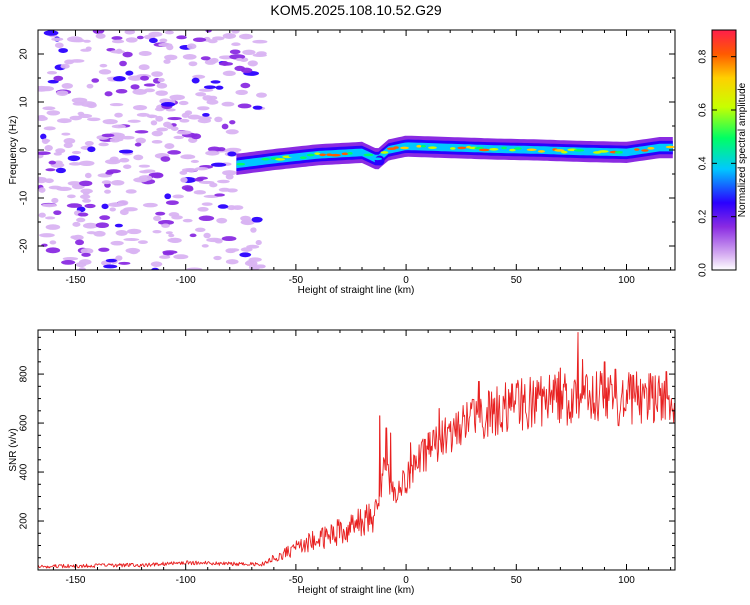 The width and height of the screenshot is (750, 605). Describe the element at coordinates (356, 590) in the screenshot. I see `snr-x-axis-label: Height of straight line (km)` at that location.